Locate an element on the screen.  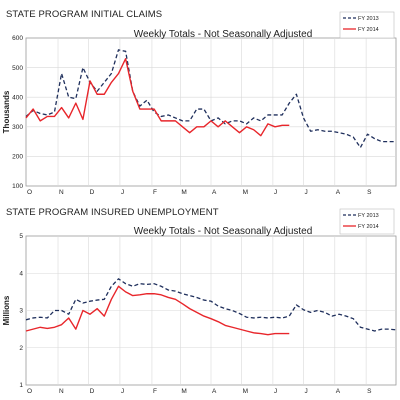
insured-x-tick-label: N is located at coordinates (61, 391).